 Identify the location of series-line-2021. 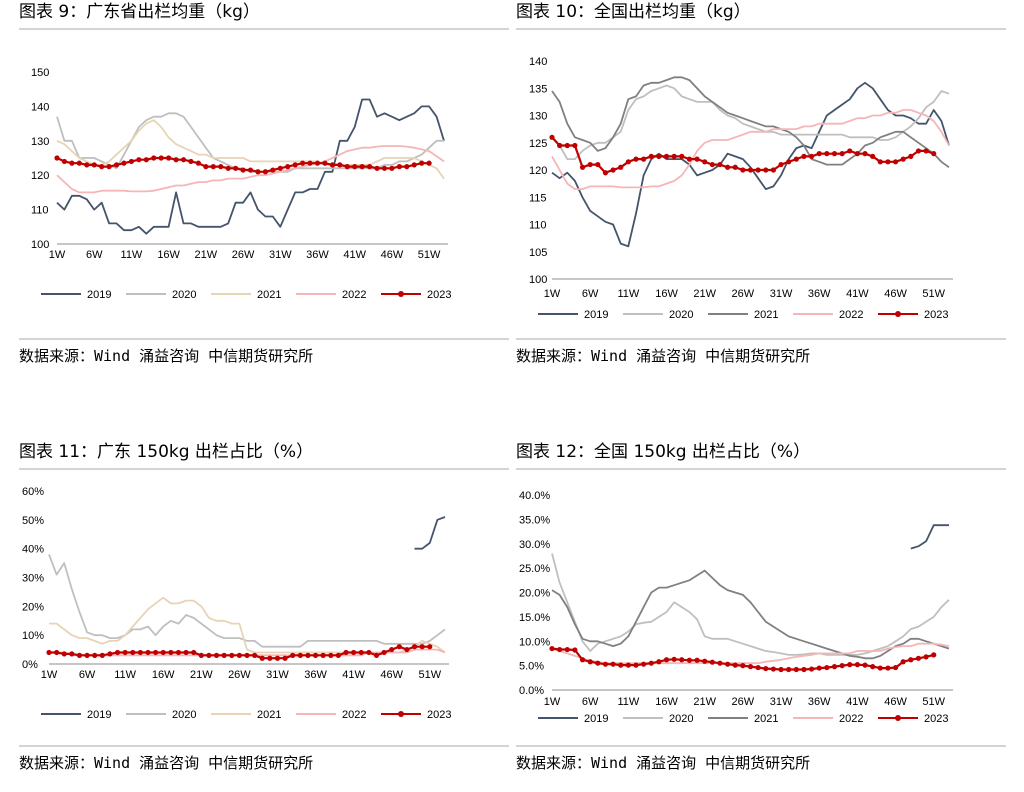
(750, 122).